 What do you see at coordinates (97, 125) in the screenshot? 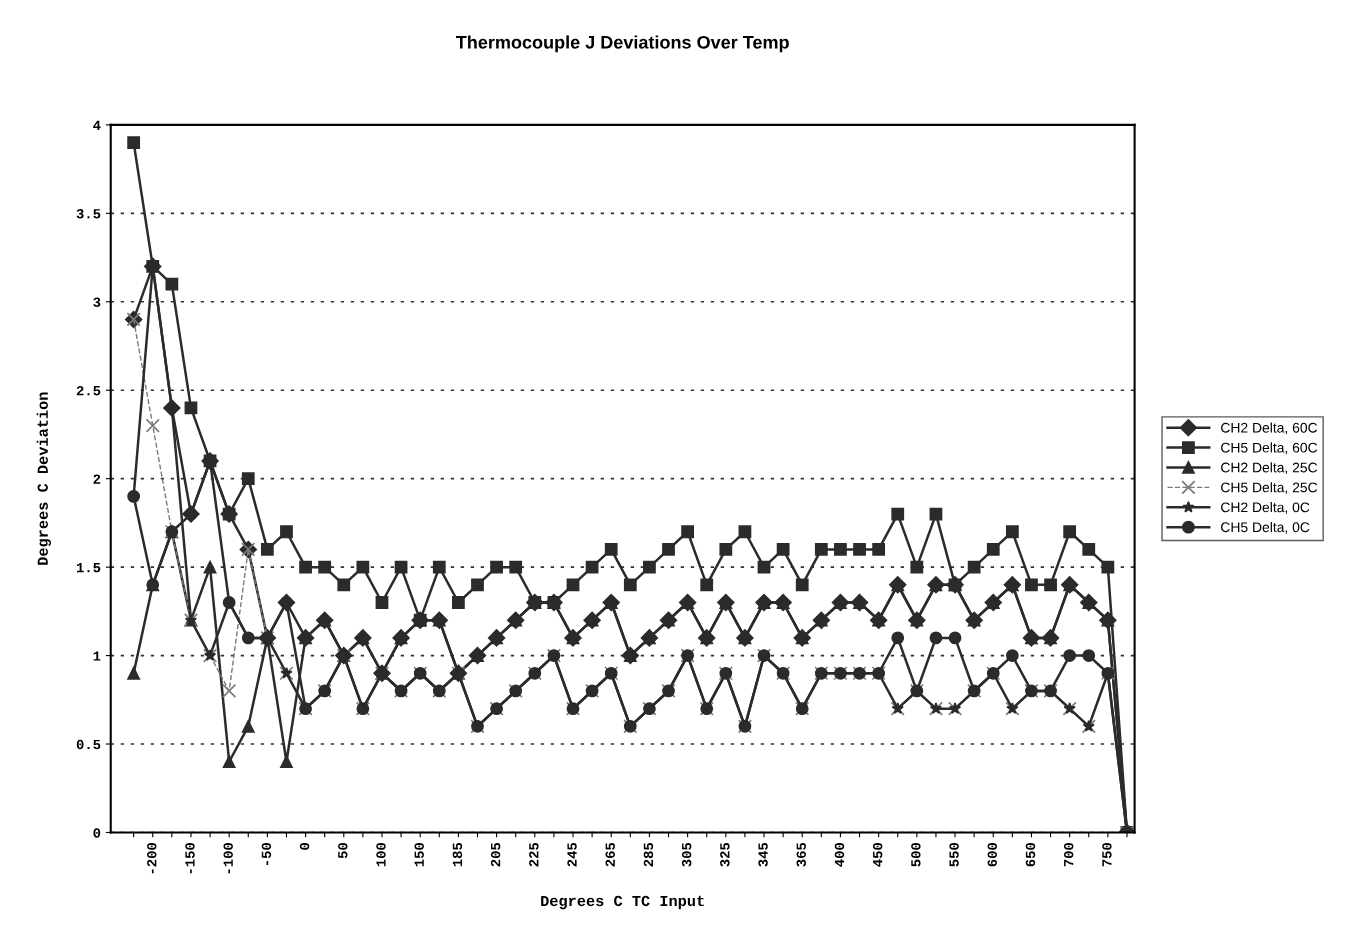
I see `y-tick-label: 4` at bounding box center [97, 125].